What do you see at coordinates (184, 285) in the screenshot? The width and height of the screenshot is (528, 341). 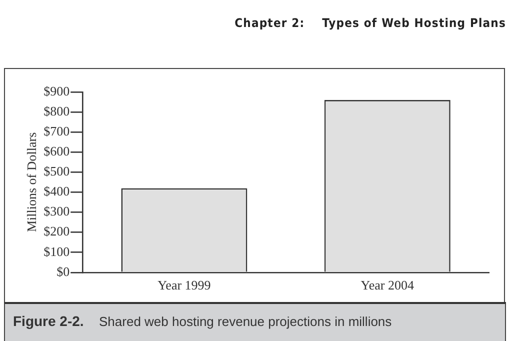 I see `x-tick-label: Year 1999` at bounding box center [184, 285].